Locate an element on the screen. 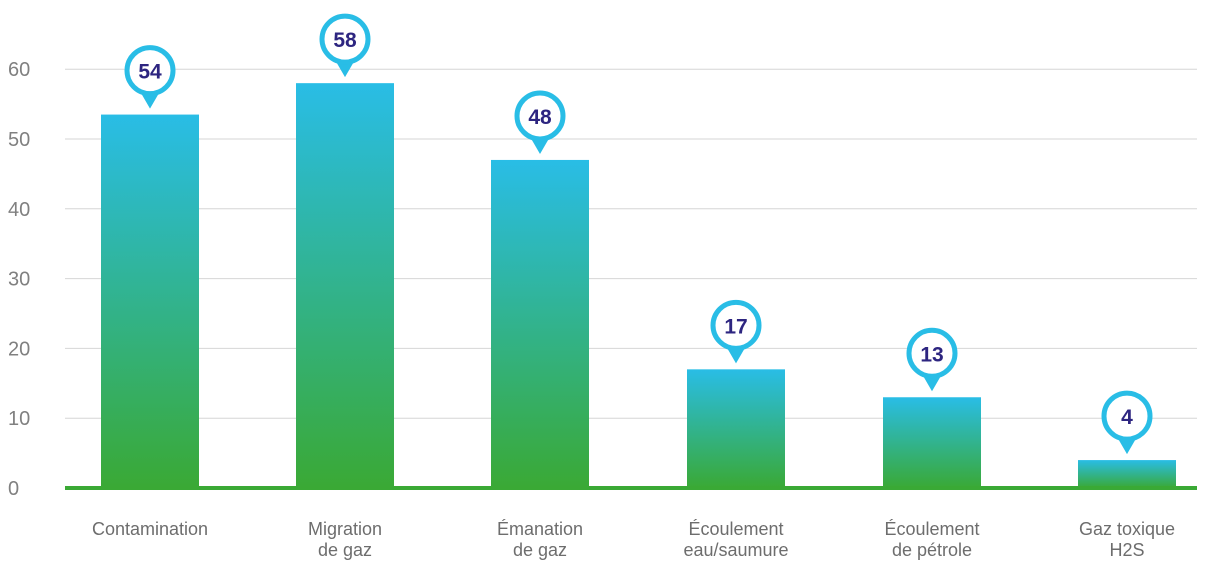 The width and height of the screenshot is (1210, 563). data-label: 54 is located at coordinates (150, 72).